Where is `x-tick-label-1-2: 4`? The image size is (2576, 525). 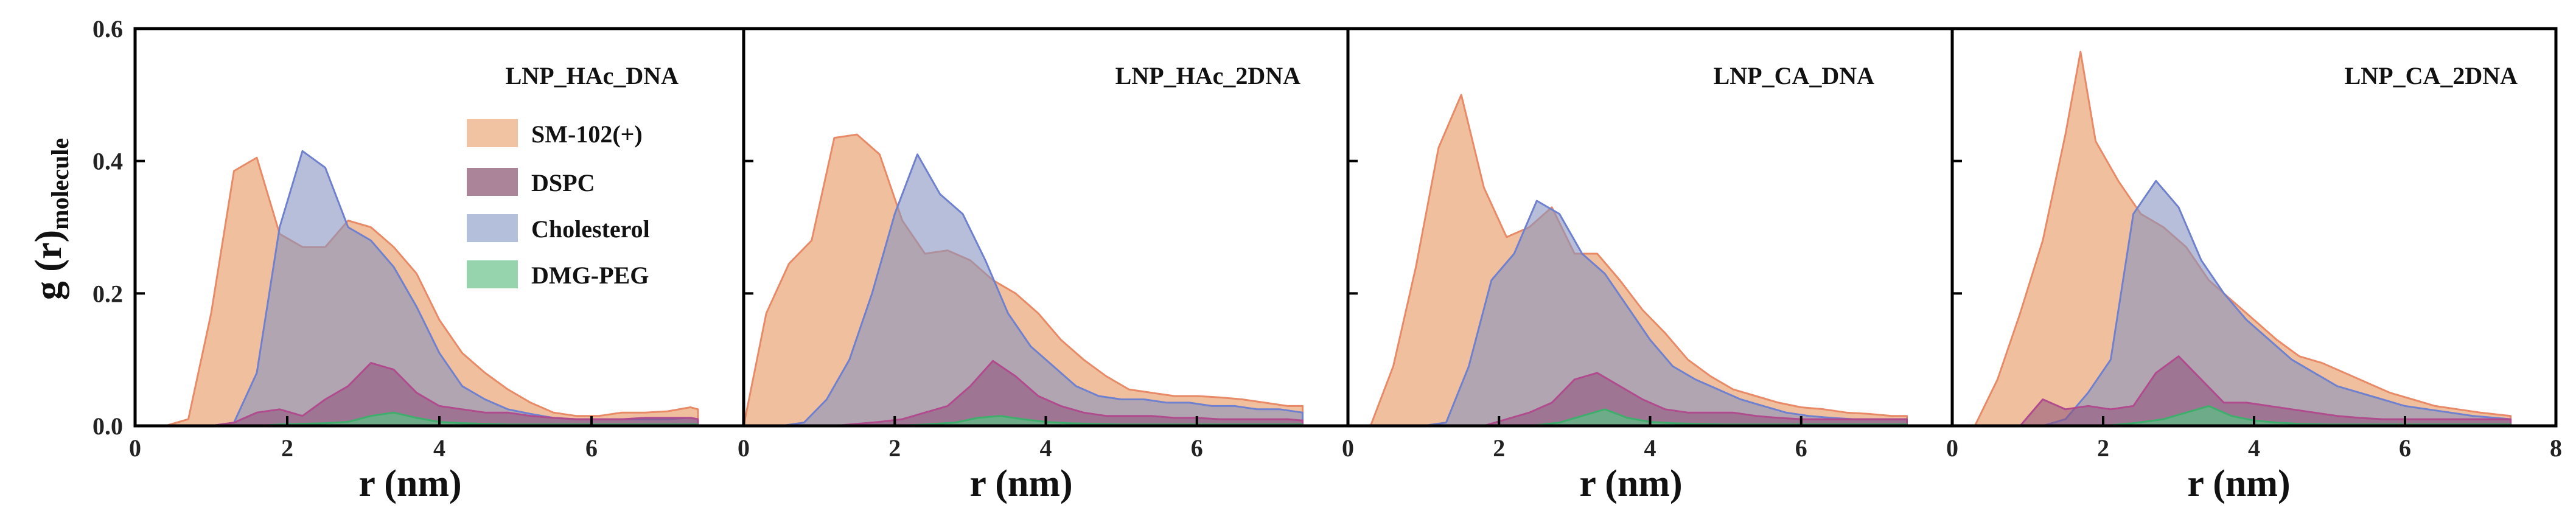
x-tick-label-1-2: 4 is located at coordinates (439, 448).